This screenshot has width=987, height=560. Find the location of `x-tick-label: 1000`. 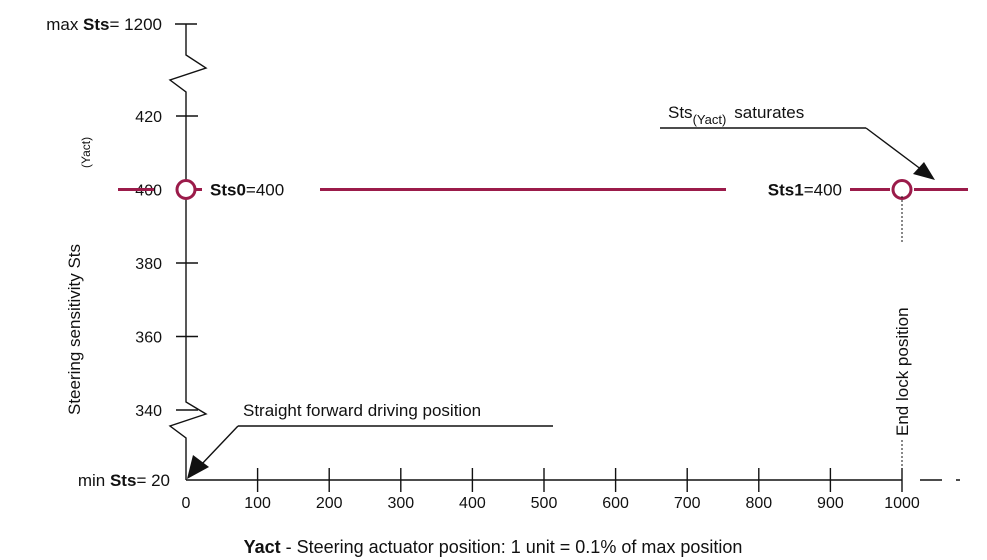

x-tick-label: 1000 is located at coordinates (902, 503).